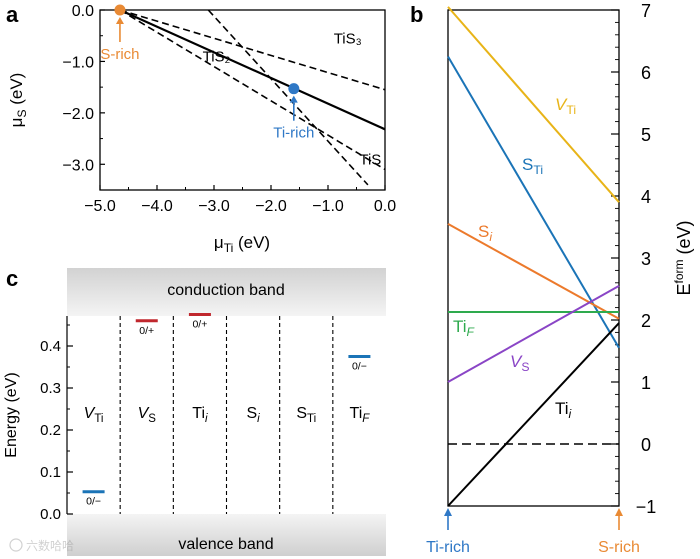 This screenshot has height=559, width=700. Describe the element at coordinates (448, 547) in the screenshot. I see `b-end-ti-rich: Ti-rich` at that location.